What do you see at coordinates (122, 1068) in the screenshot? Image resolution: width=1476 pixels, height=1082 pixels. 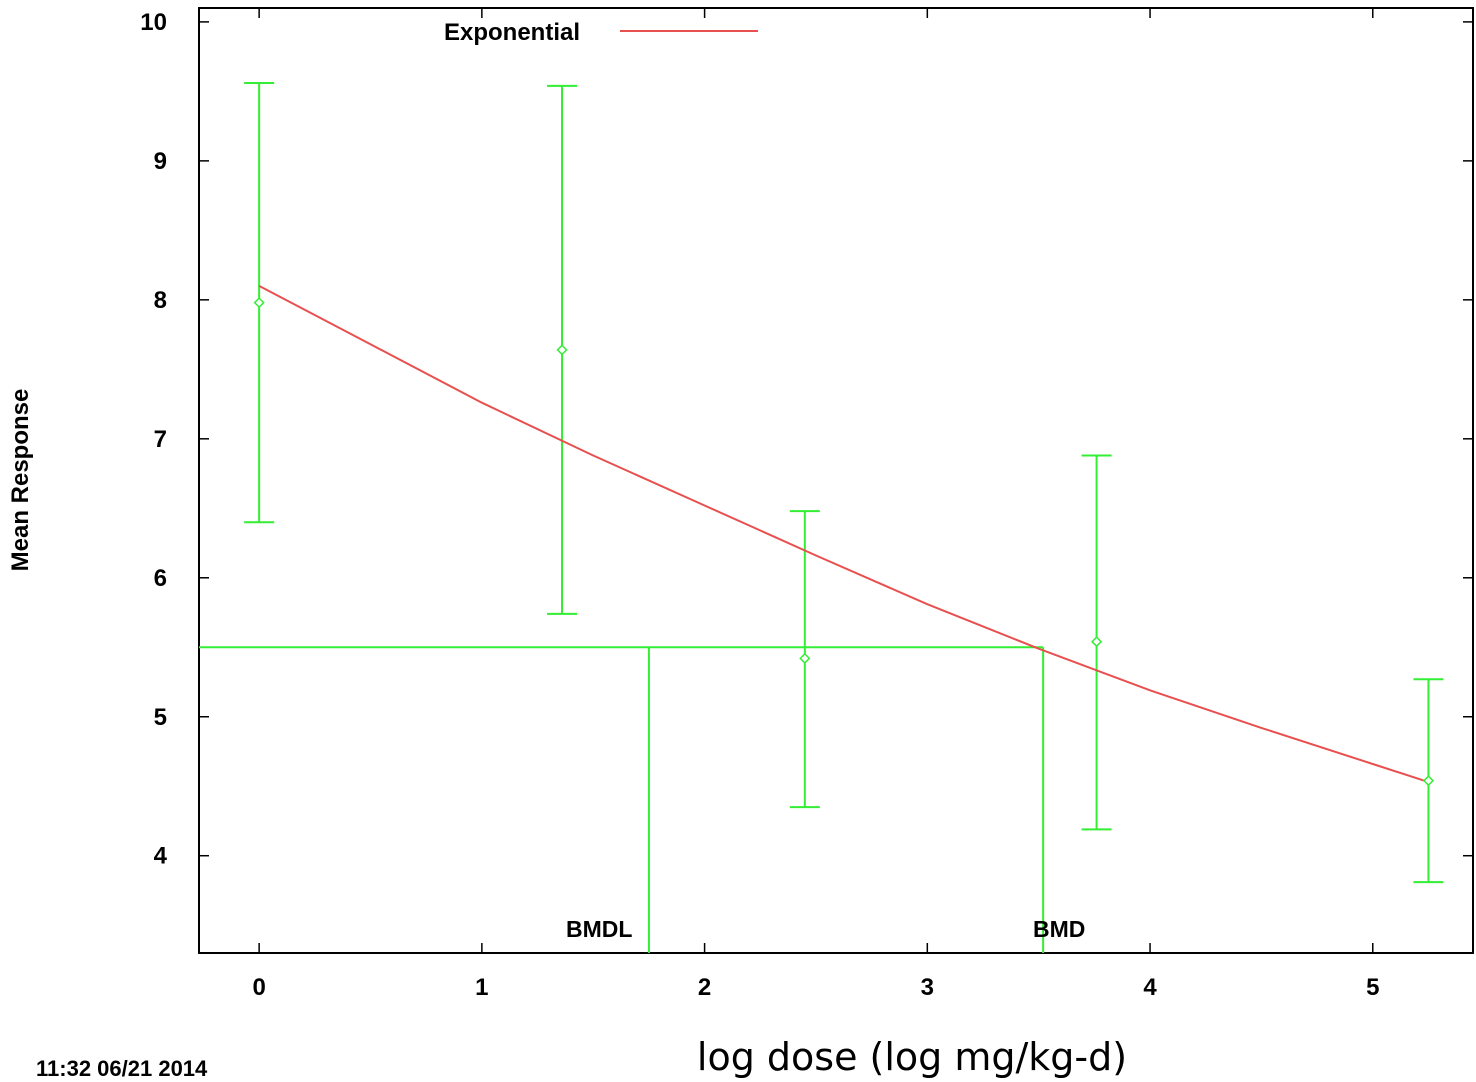 I see `timestamp: 11:32 06/21 2014` at bounding box center [122, 1068].